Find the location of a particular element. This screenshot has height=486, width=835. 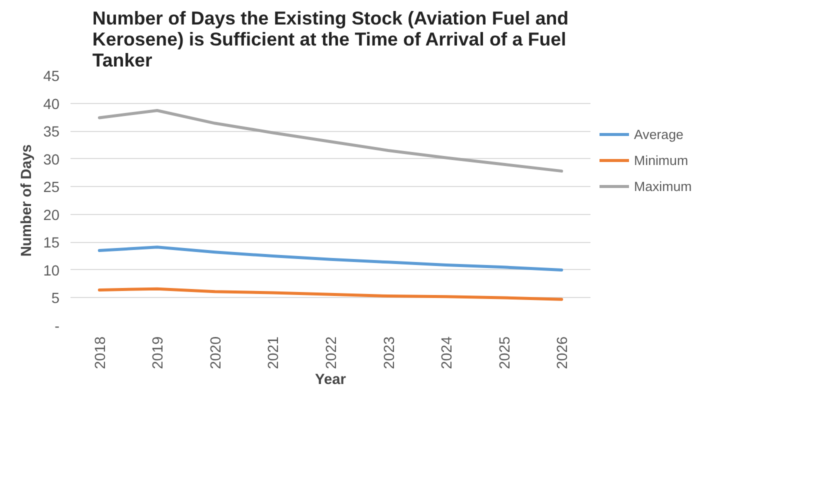

y-tick-label: 10 is located at coordinates (51, 271).